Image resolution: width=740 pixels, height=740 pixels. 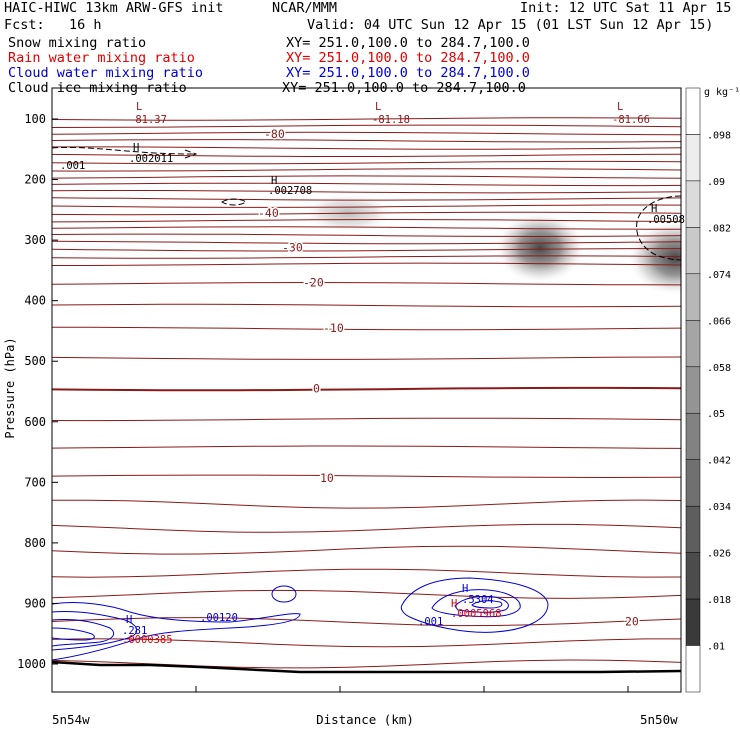 I want to click on x-axis, so click(x=340, y=689).